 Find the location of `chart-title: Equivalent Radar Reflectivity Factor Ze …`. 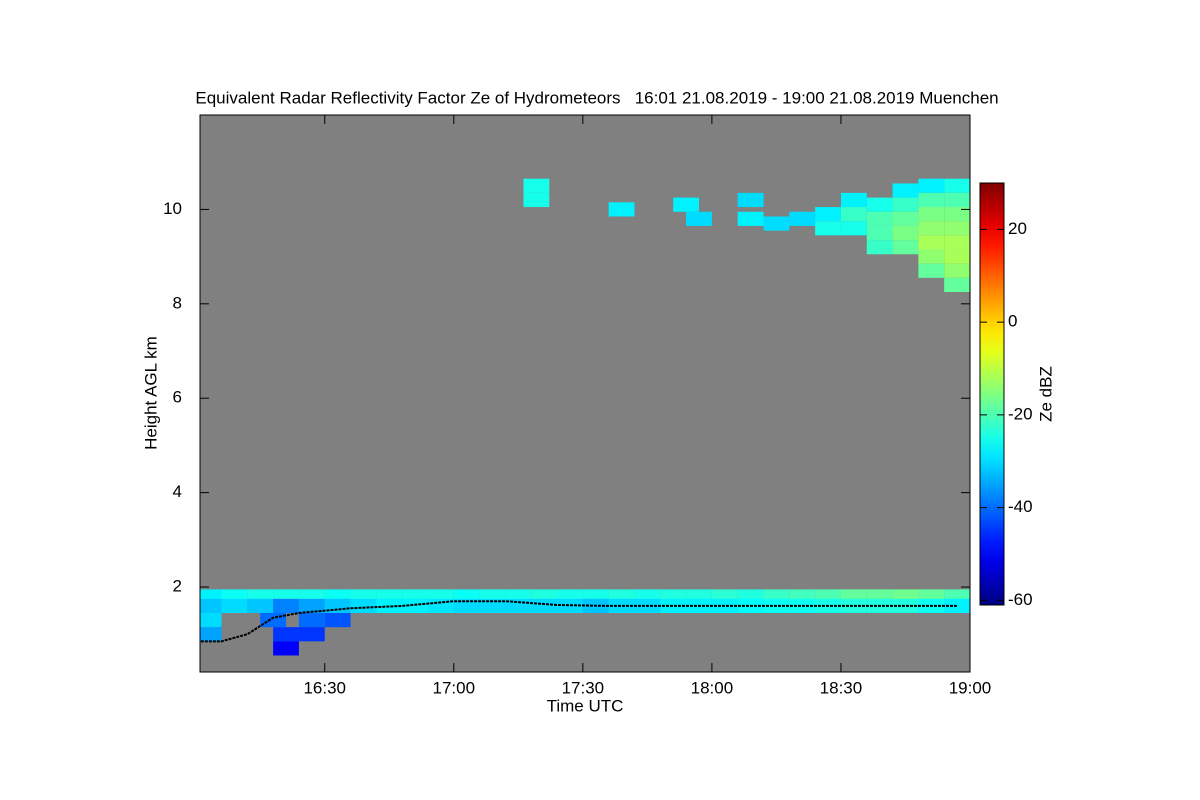

chart-title: Equivalent Radar Reflectivity Factor Ze … is located at coordinates (596, 97).